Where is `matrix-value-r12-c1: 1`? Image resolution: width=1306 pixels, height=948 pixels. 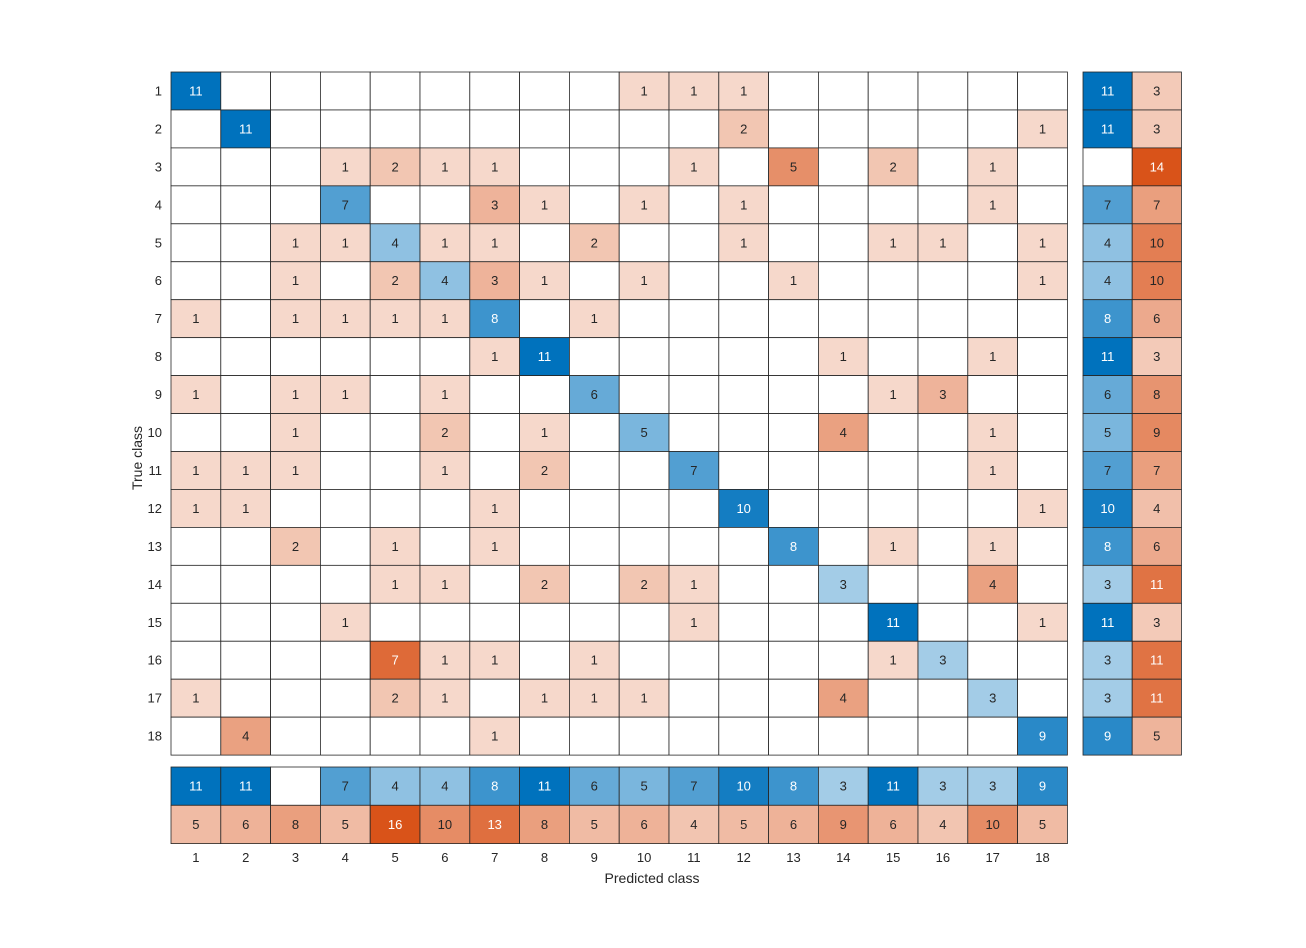
matrix-value-r12-c1: 1 is located at coordinates (195, 508).